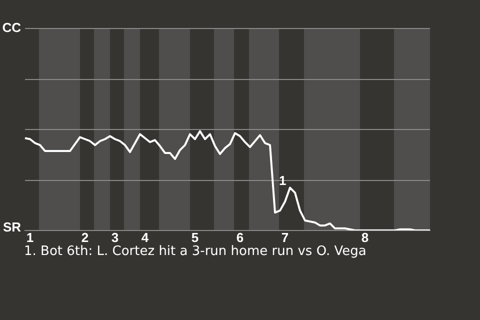  Describe the element at coordinates (145, 237) in the screenshot. I see `x-tick-label: 4` at that location.